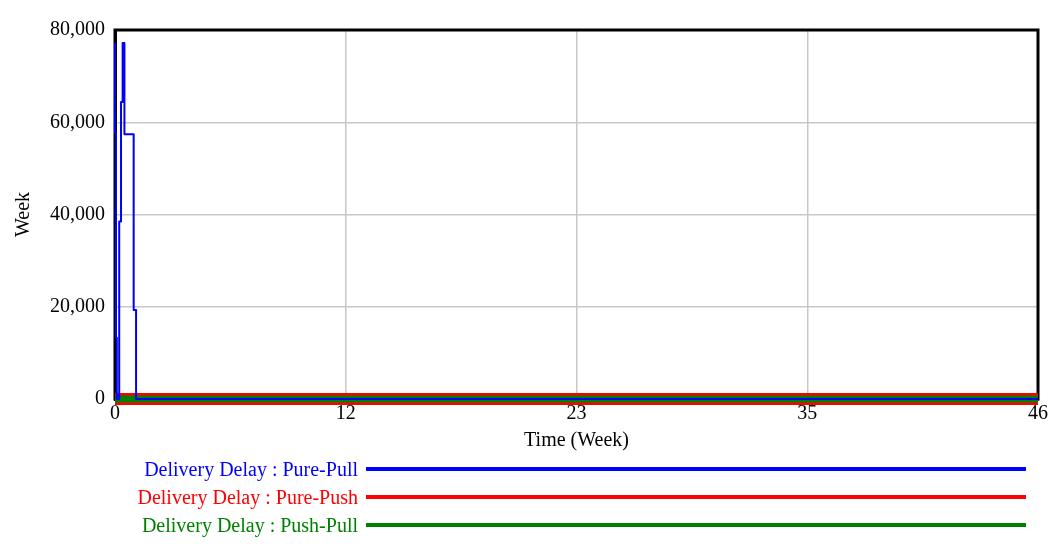 The width and height of the screenshot is (1062, 545). I want to click on x-tick-label: 46, so click(1038, 412).